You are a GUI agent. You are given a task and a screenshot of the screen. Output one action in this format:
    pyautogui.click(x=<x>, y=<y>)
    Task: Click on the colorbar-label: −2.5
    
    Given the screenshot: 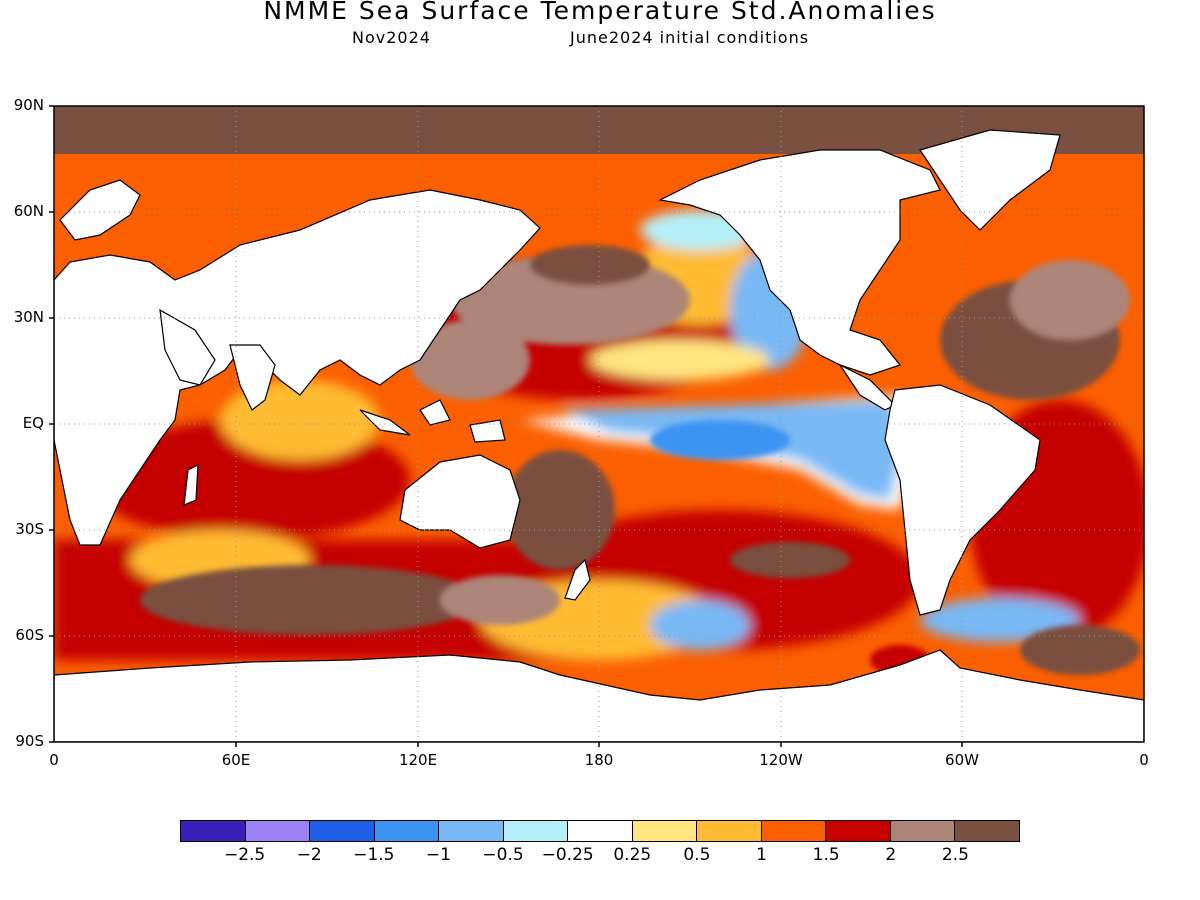 What is the action you would take?
    pyautogui.click(x=244, y=855)
    